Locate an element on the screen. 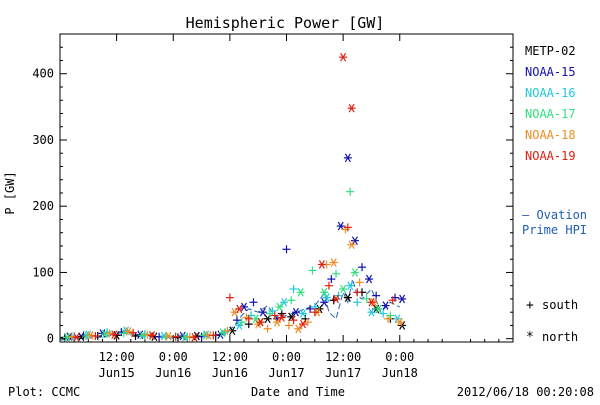 Image resolution: width=600 pixels, height=405 pixels. x-axis-label: Date and Time is located at coordinates (298, 392).